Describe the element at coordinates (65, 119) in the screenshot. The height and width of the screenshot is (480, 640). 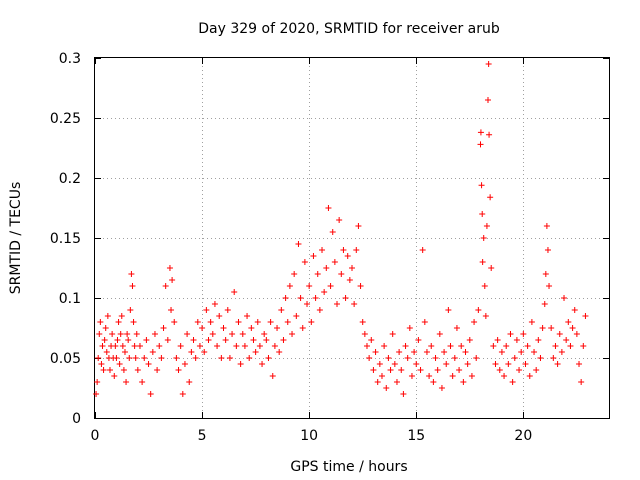
I see `y-tick-label: 0.25` at that location.